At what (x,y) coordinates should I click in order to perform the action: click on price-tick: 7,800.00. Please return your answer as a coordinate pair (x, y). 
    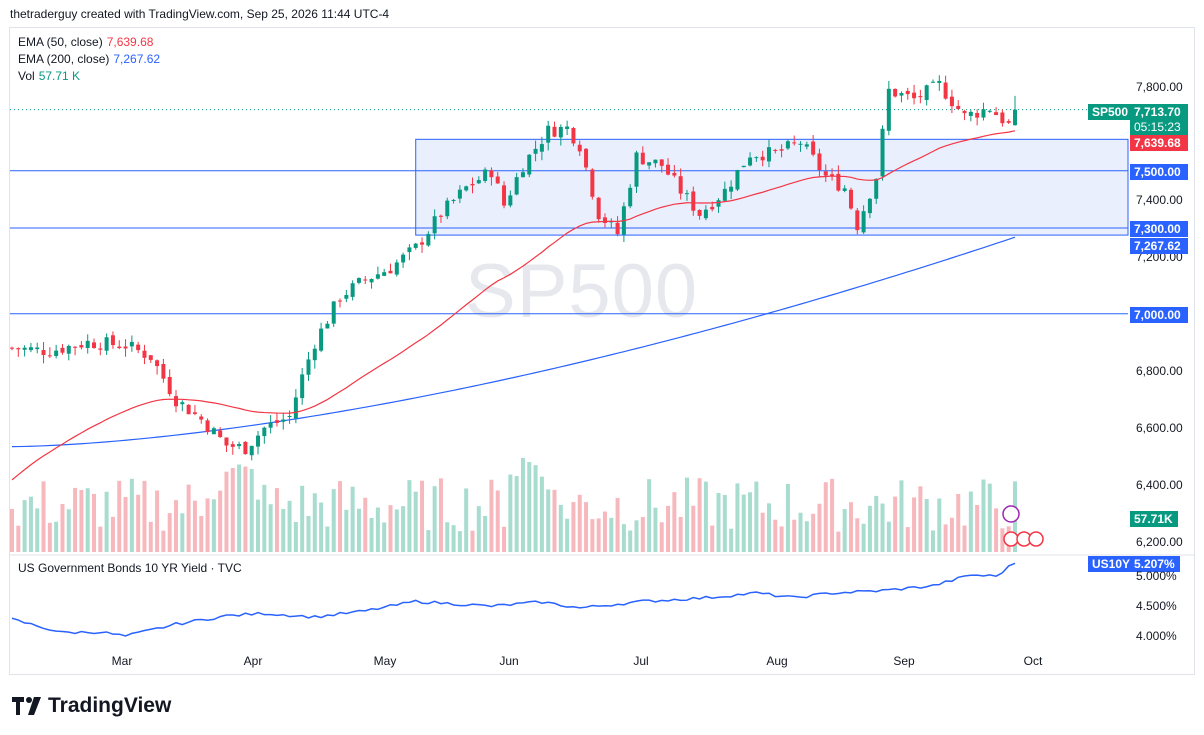
    Looking at the image, I should click on (1159, 87).